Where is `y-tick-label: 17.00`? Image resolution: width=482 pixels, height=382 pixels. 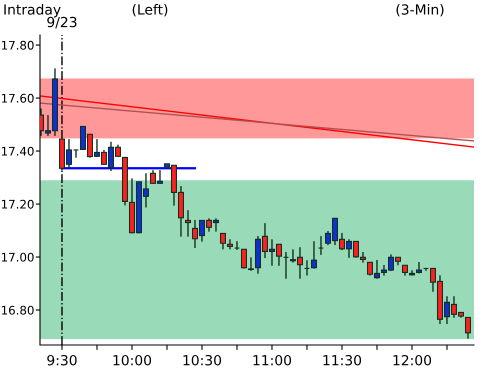
y-tick-label: 17.00 is located at coordinates (18, 257).